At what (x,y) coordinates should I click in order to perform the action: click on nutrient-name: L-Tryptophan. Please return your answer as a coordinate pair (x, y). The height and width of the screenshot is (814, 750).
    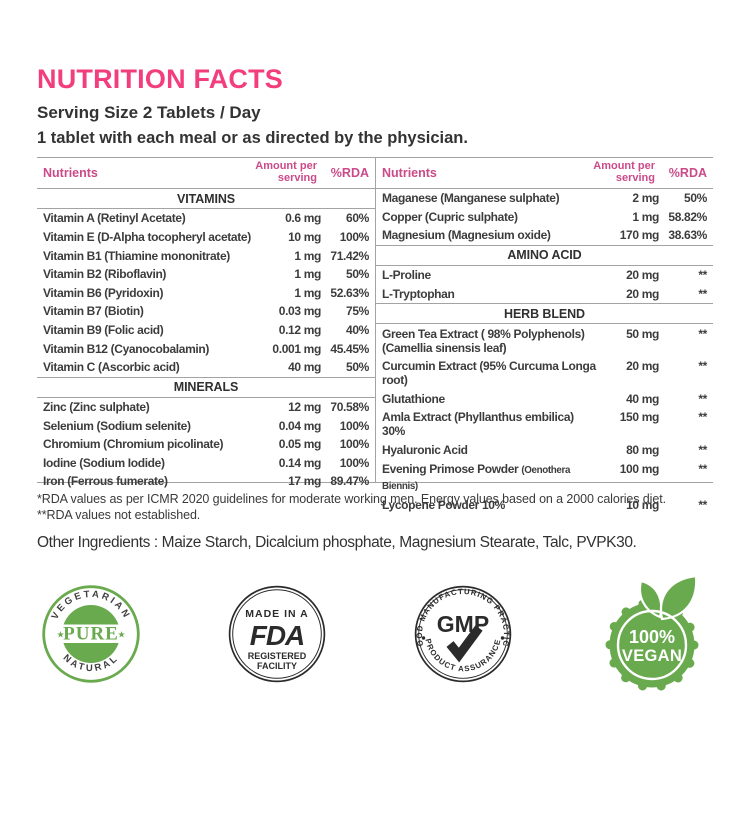
    Looking at the image, I should click on (418, 293).